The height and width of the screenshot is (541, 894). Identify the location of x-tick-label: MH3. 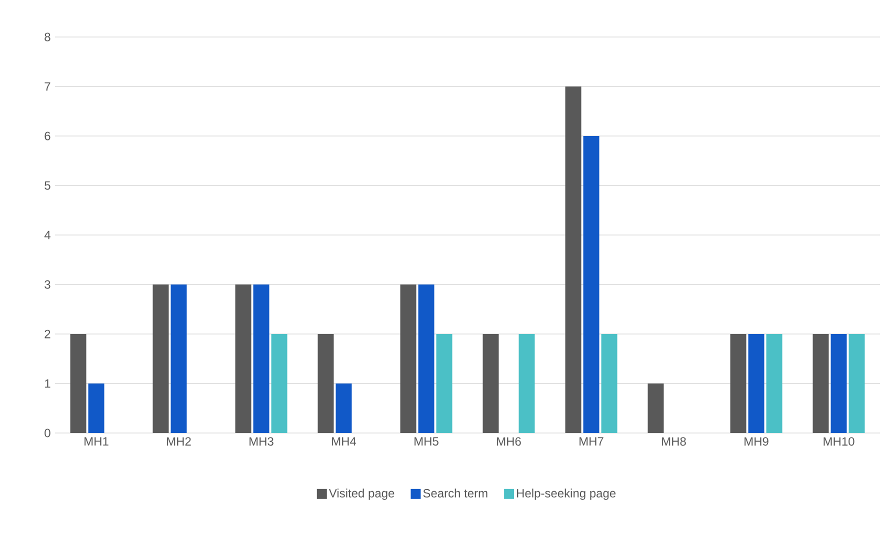
(262, 441).